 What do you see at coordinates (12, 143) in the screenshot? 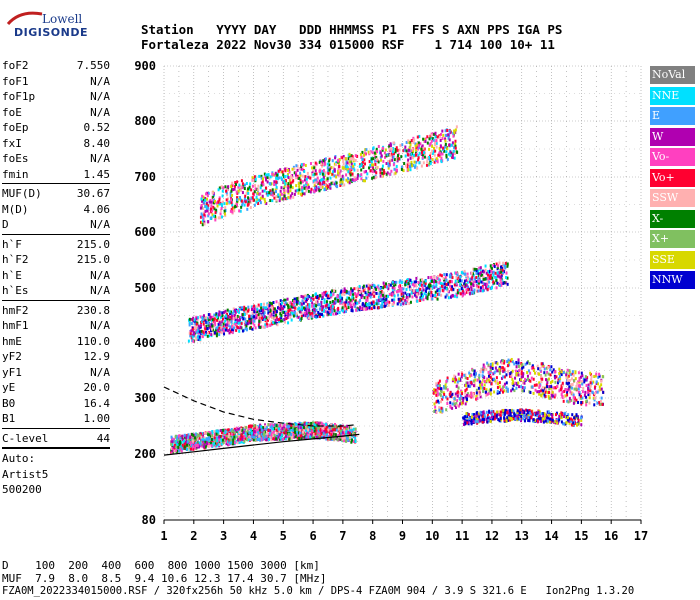
I see `param-name: fxI` at bounding box center [12, 143].